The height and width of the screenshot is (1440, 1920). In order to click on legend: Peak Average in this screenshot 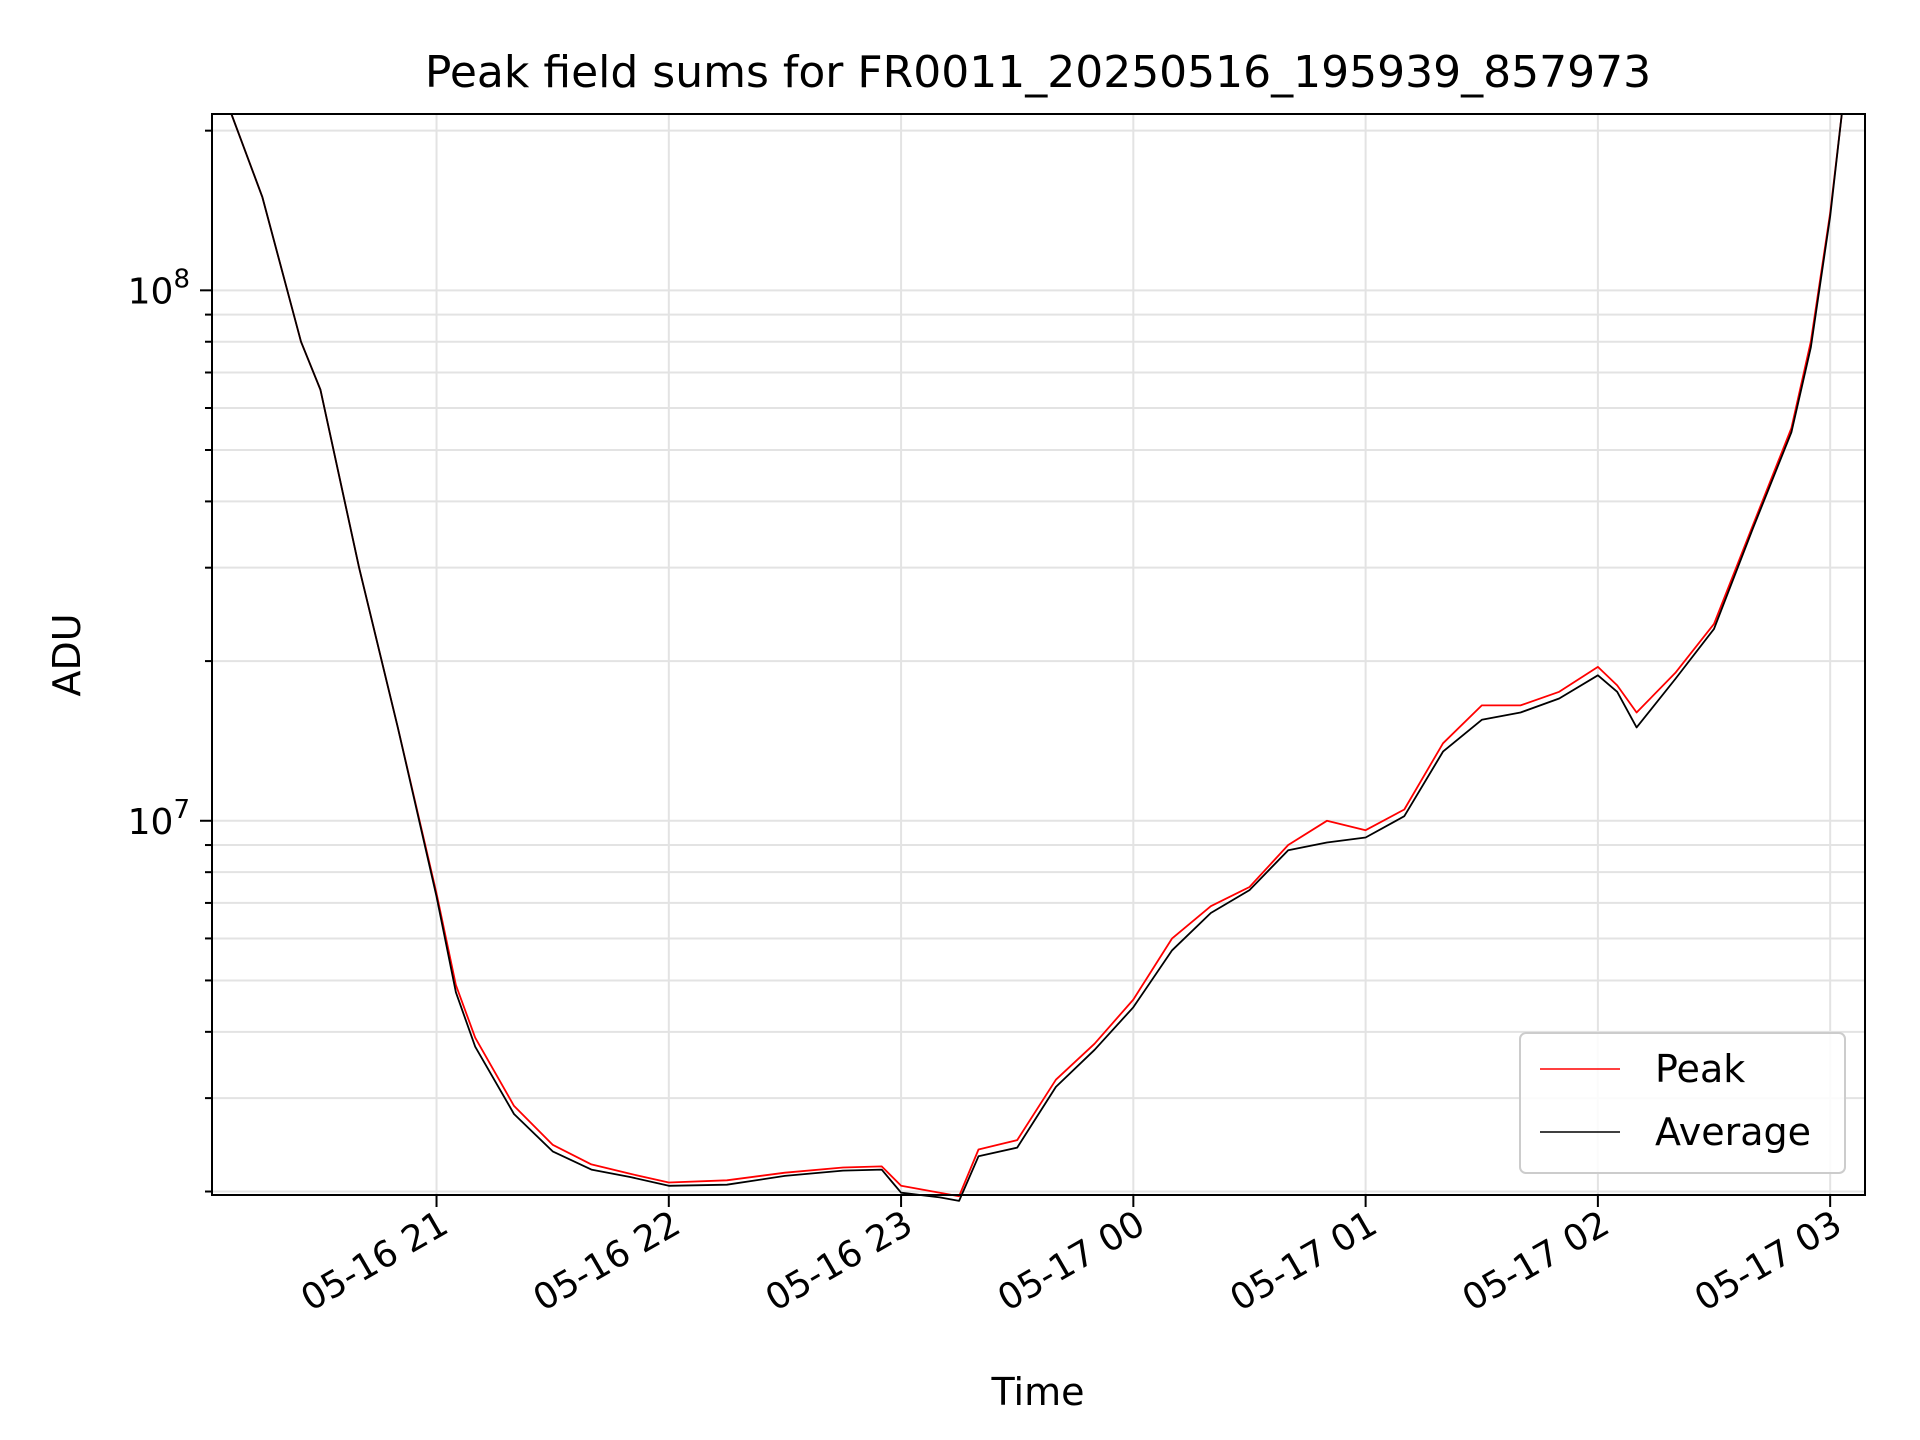, I will do `click(1682, 1103)`.